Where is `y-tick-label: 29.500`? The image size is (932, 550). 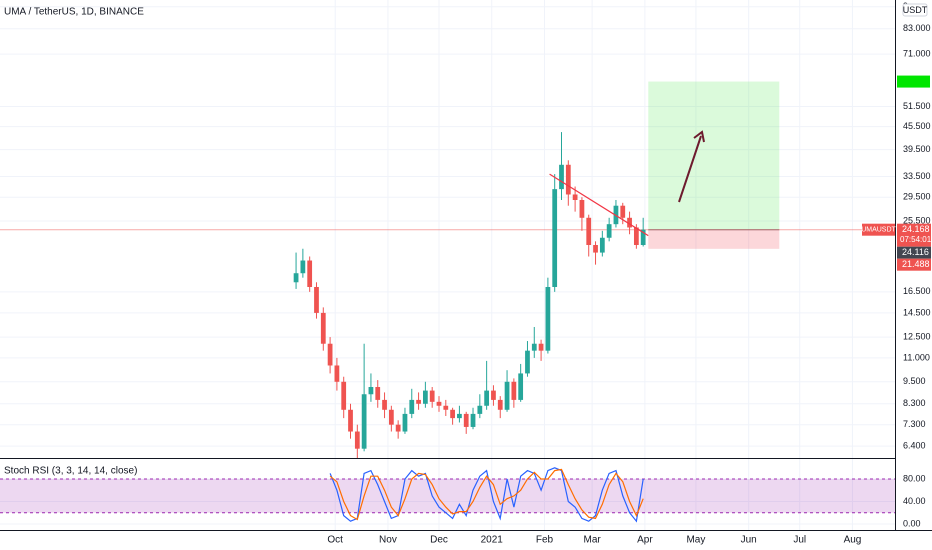 y-tick-label: 29.500 is located at coordinates (917, 197).